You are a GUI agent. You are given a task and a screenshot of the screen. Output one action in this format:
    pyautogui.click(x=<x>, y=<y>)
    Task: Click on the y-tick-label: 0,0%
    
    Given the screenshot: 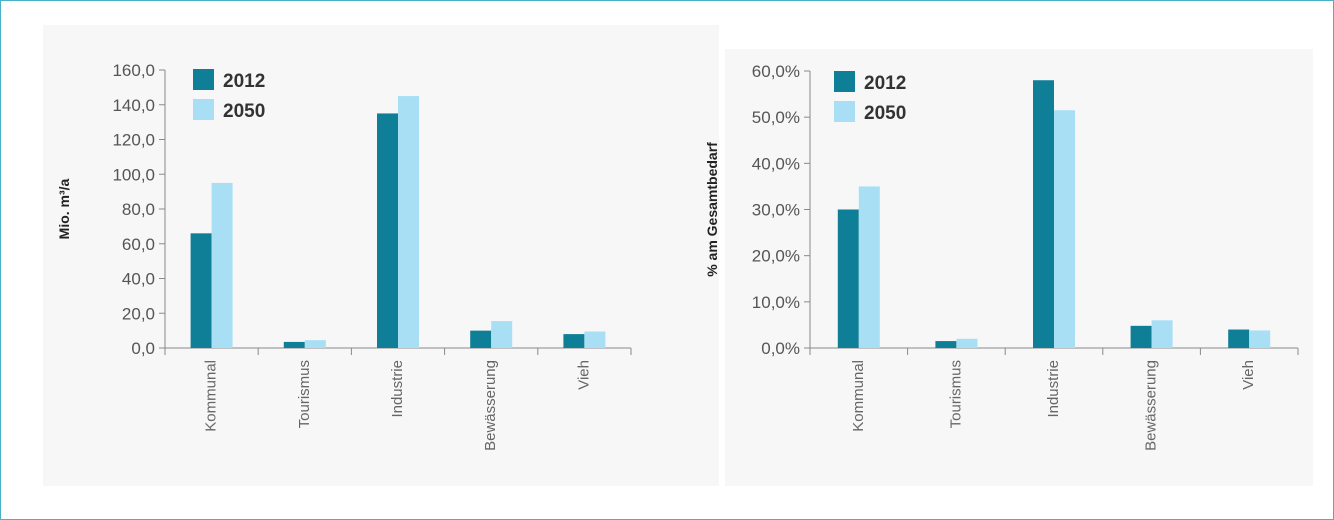 What is the action you would take?
    pyautogui.click(x=780, y=348)
    